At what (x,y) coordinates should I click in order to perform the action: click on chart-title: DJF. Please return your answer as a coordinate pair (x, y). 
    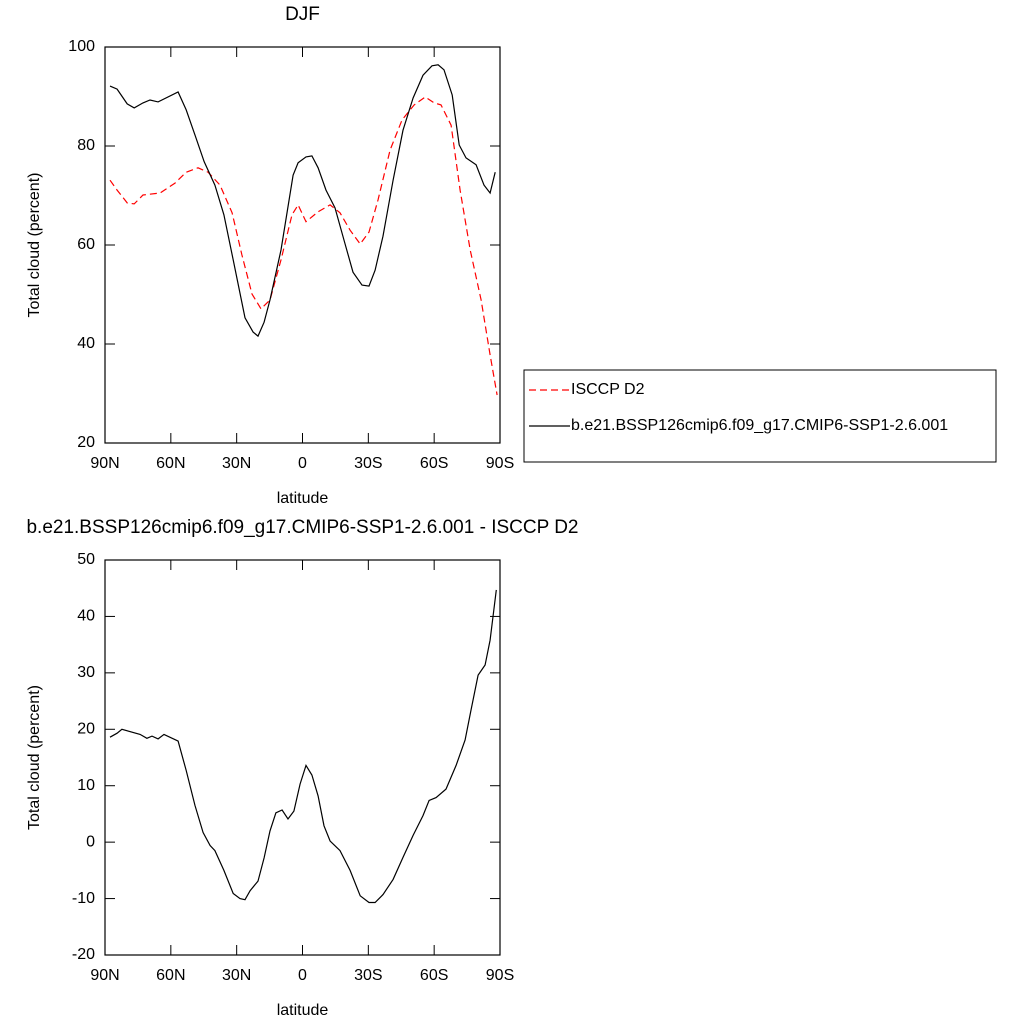
    Looking at the image, I should click on (302, 14).